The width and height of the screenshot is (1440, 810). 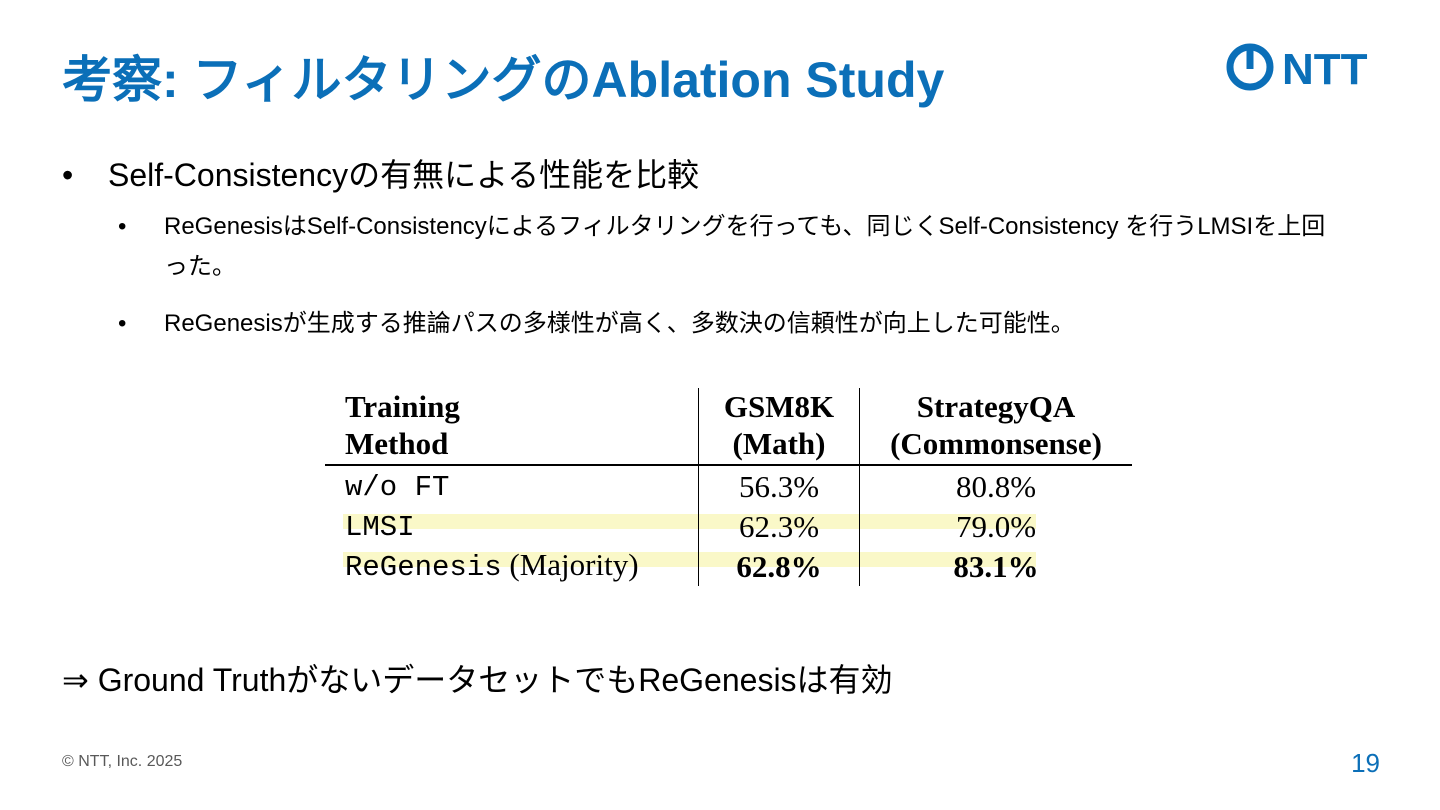 I want to click on ntt-logo-text: NTT, so click(x=1325, y=68).